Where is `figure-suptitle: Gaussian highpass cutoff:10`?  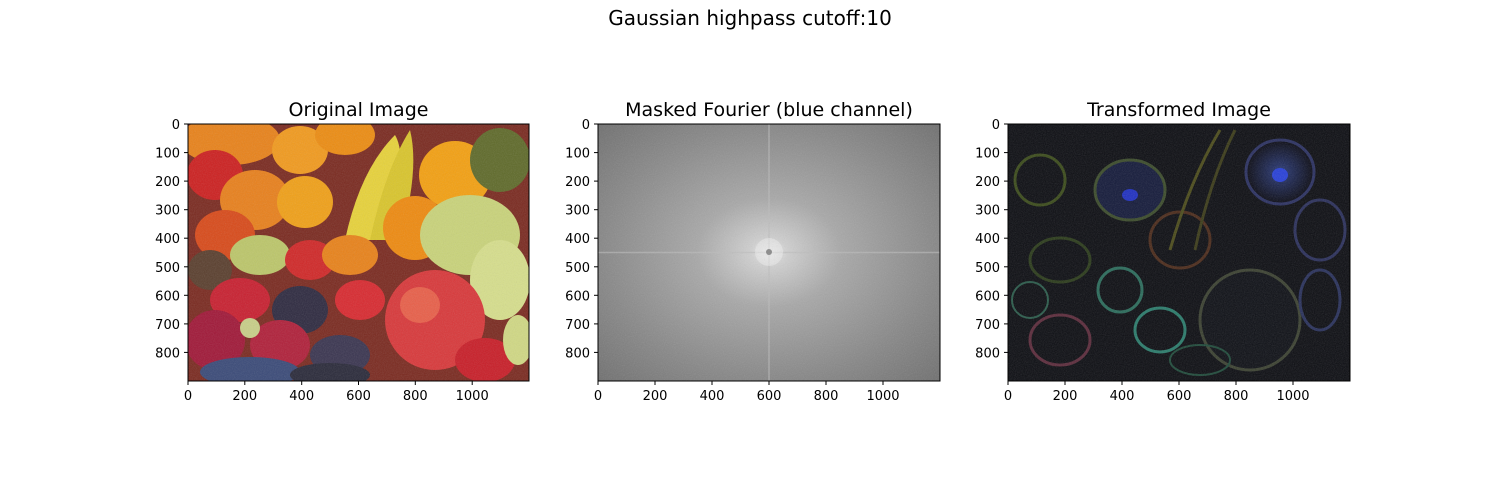
figure-suptitle: Gaussian highpass cutoff:10 is located at coordinates (750, 18).